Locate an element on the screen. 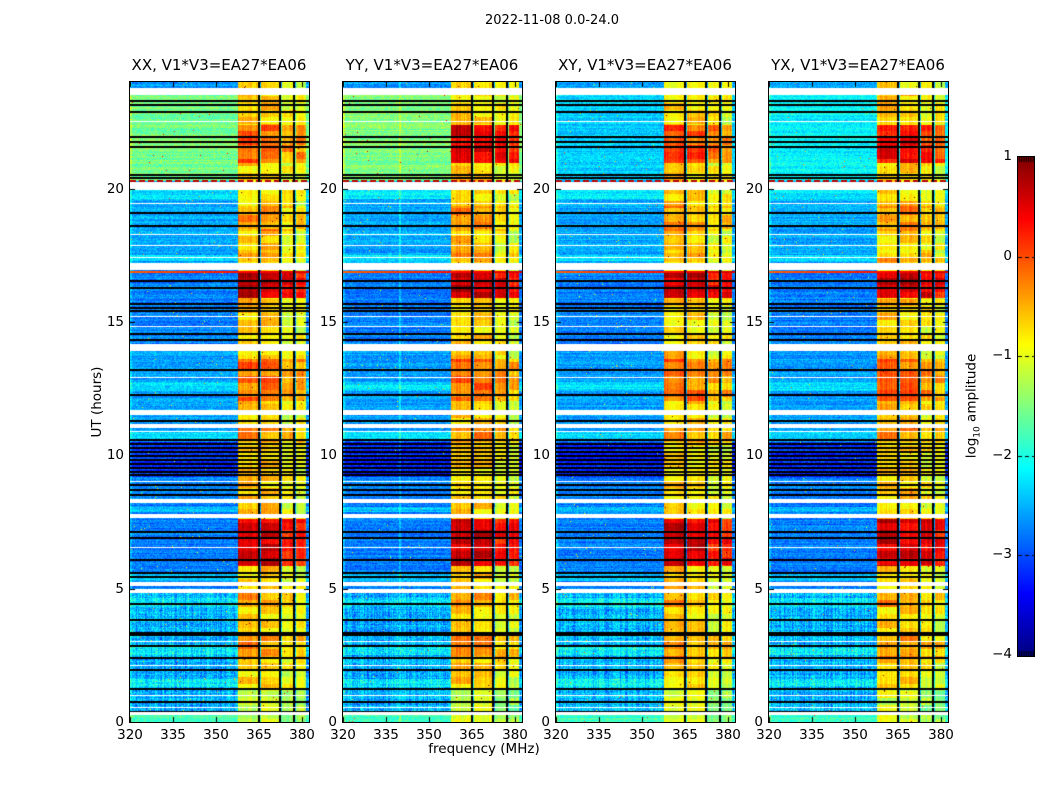 The height and width of the screenshot is (800, 1050). spectrogram-panel-xx is located at coordinates (219, 402).